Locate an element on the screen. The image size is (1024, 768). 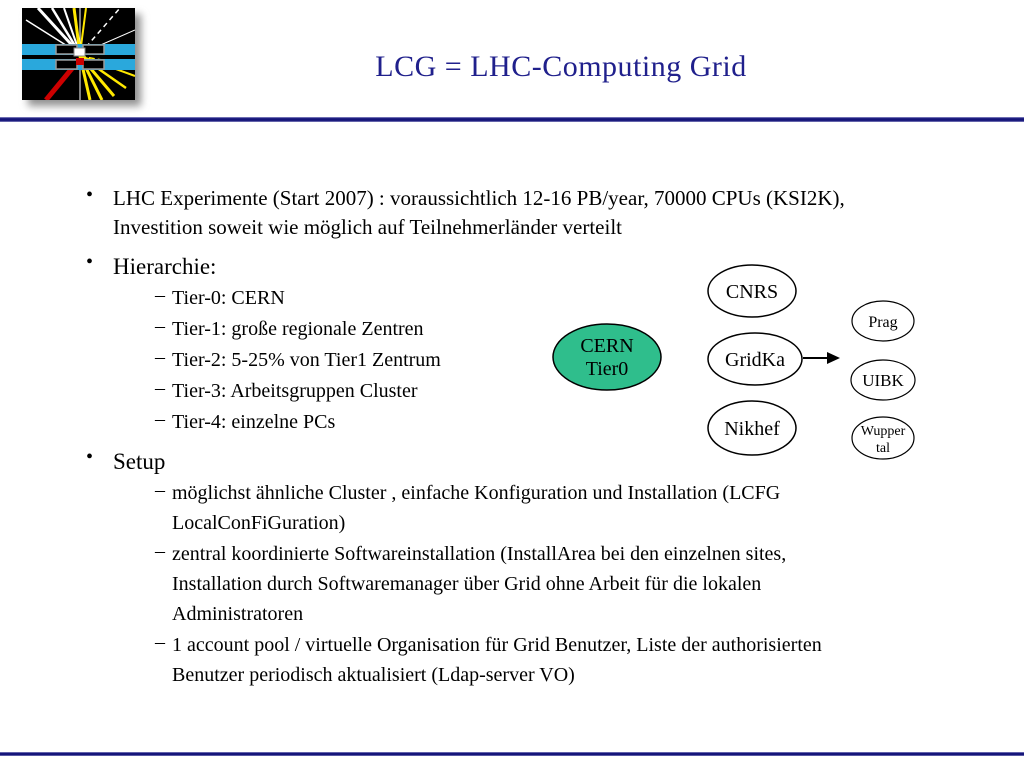
footer-rule is located at coordinates (512, 754).